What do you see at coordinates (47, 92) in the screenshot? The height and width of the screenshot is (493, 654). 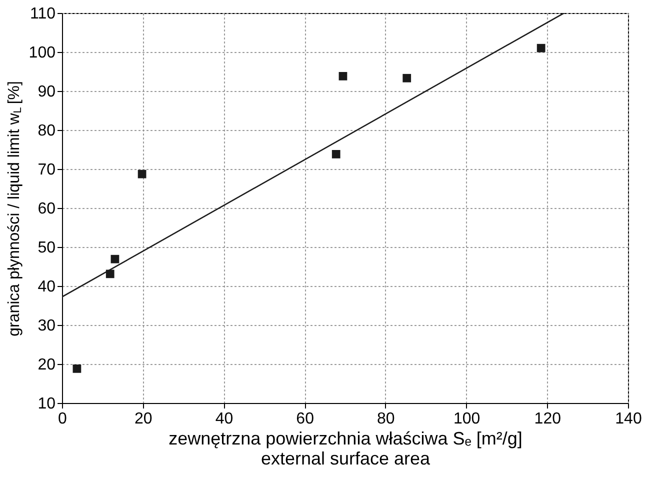 I see `y-tick-label: 90` at bounding box center [47, 92].